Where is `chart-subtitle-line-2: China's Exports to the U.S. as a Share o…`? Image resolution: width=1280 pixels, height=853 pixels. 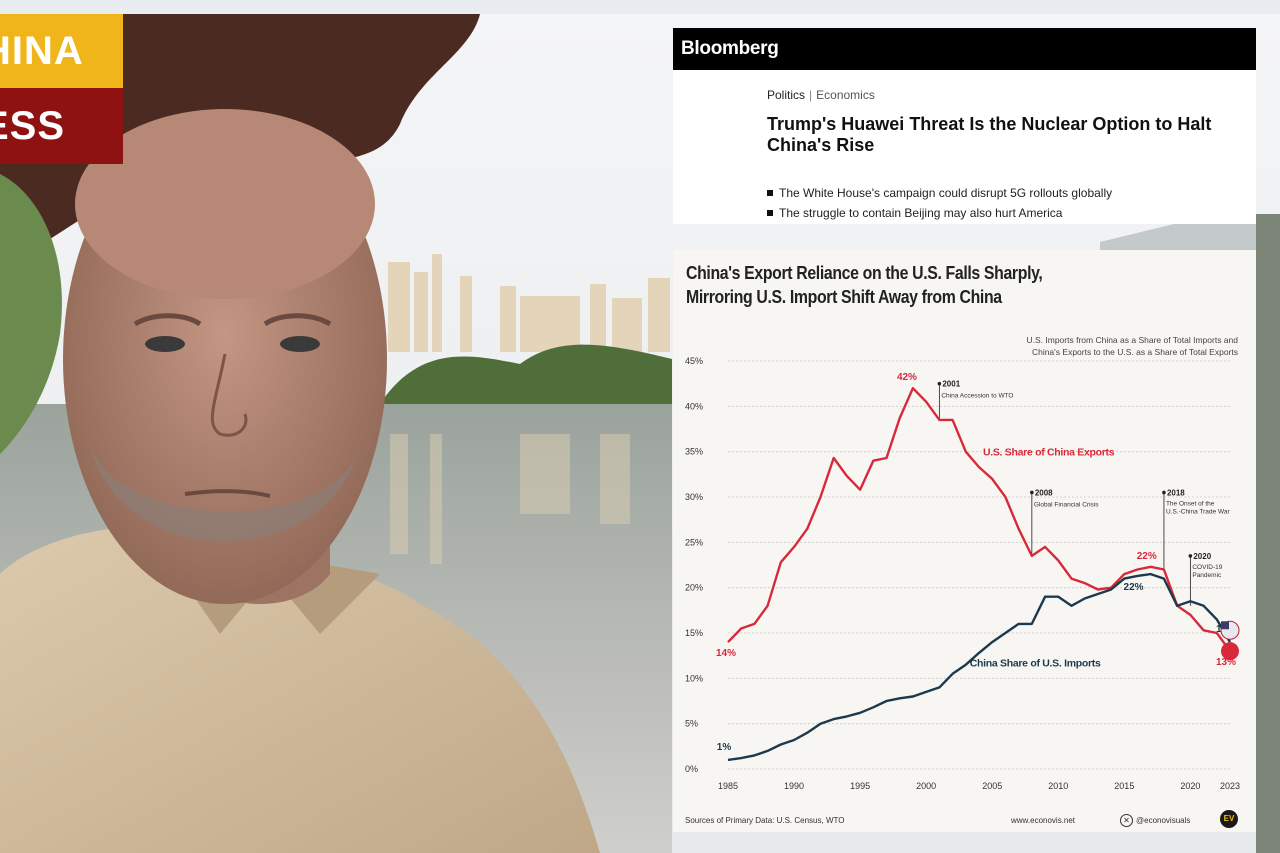
chart-subtitle-line-2: China's Exports to the U.S. as a Share o… is located at coordinates (1134, 352).